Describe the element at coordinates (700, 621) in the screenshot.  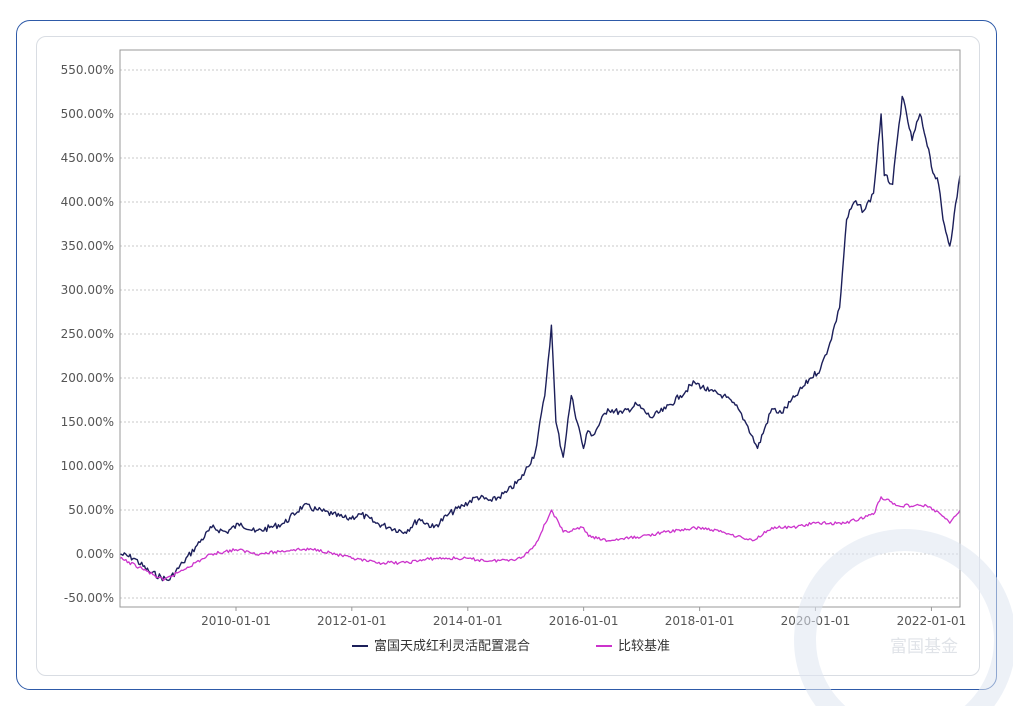
I see `x-tick-label: 2018-01-01` at that location.